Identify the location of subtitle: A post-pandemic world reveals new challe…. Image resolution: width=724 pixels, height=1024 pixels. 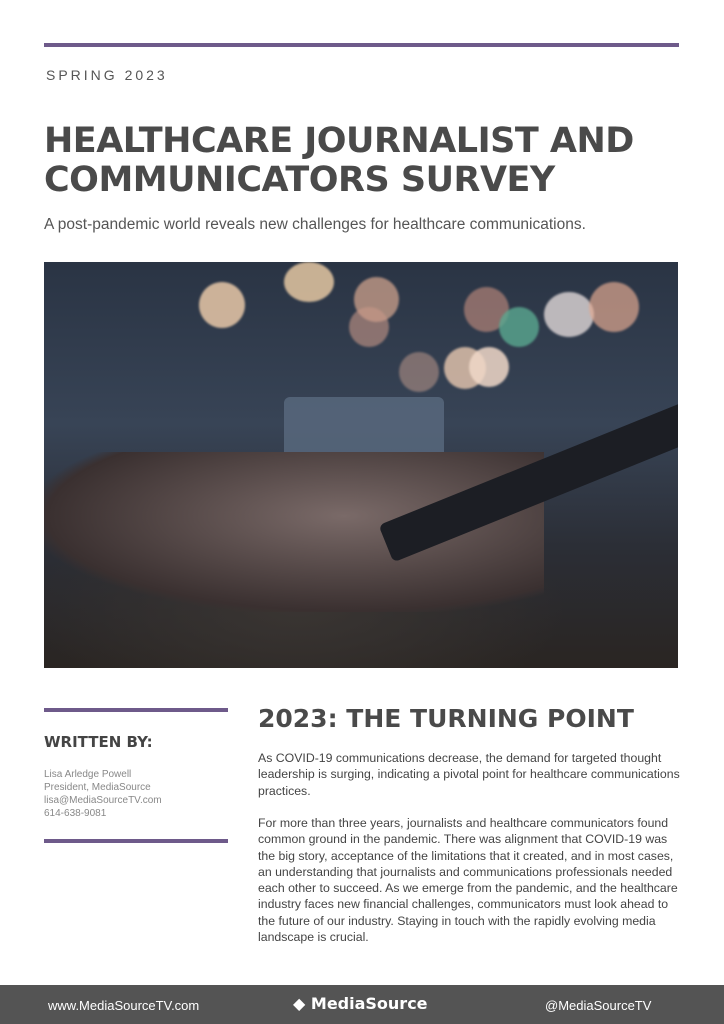
(315, 224).